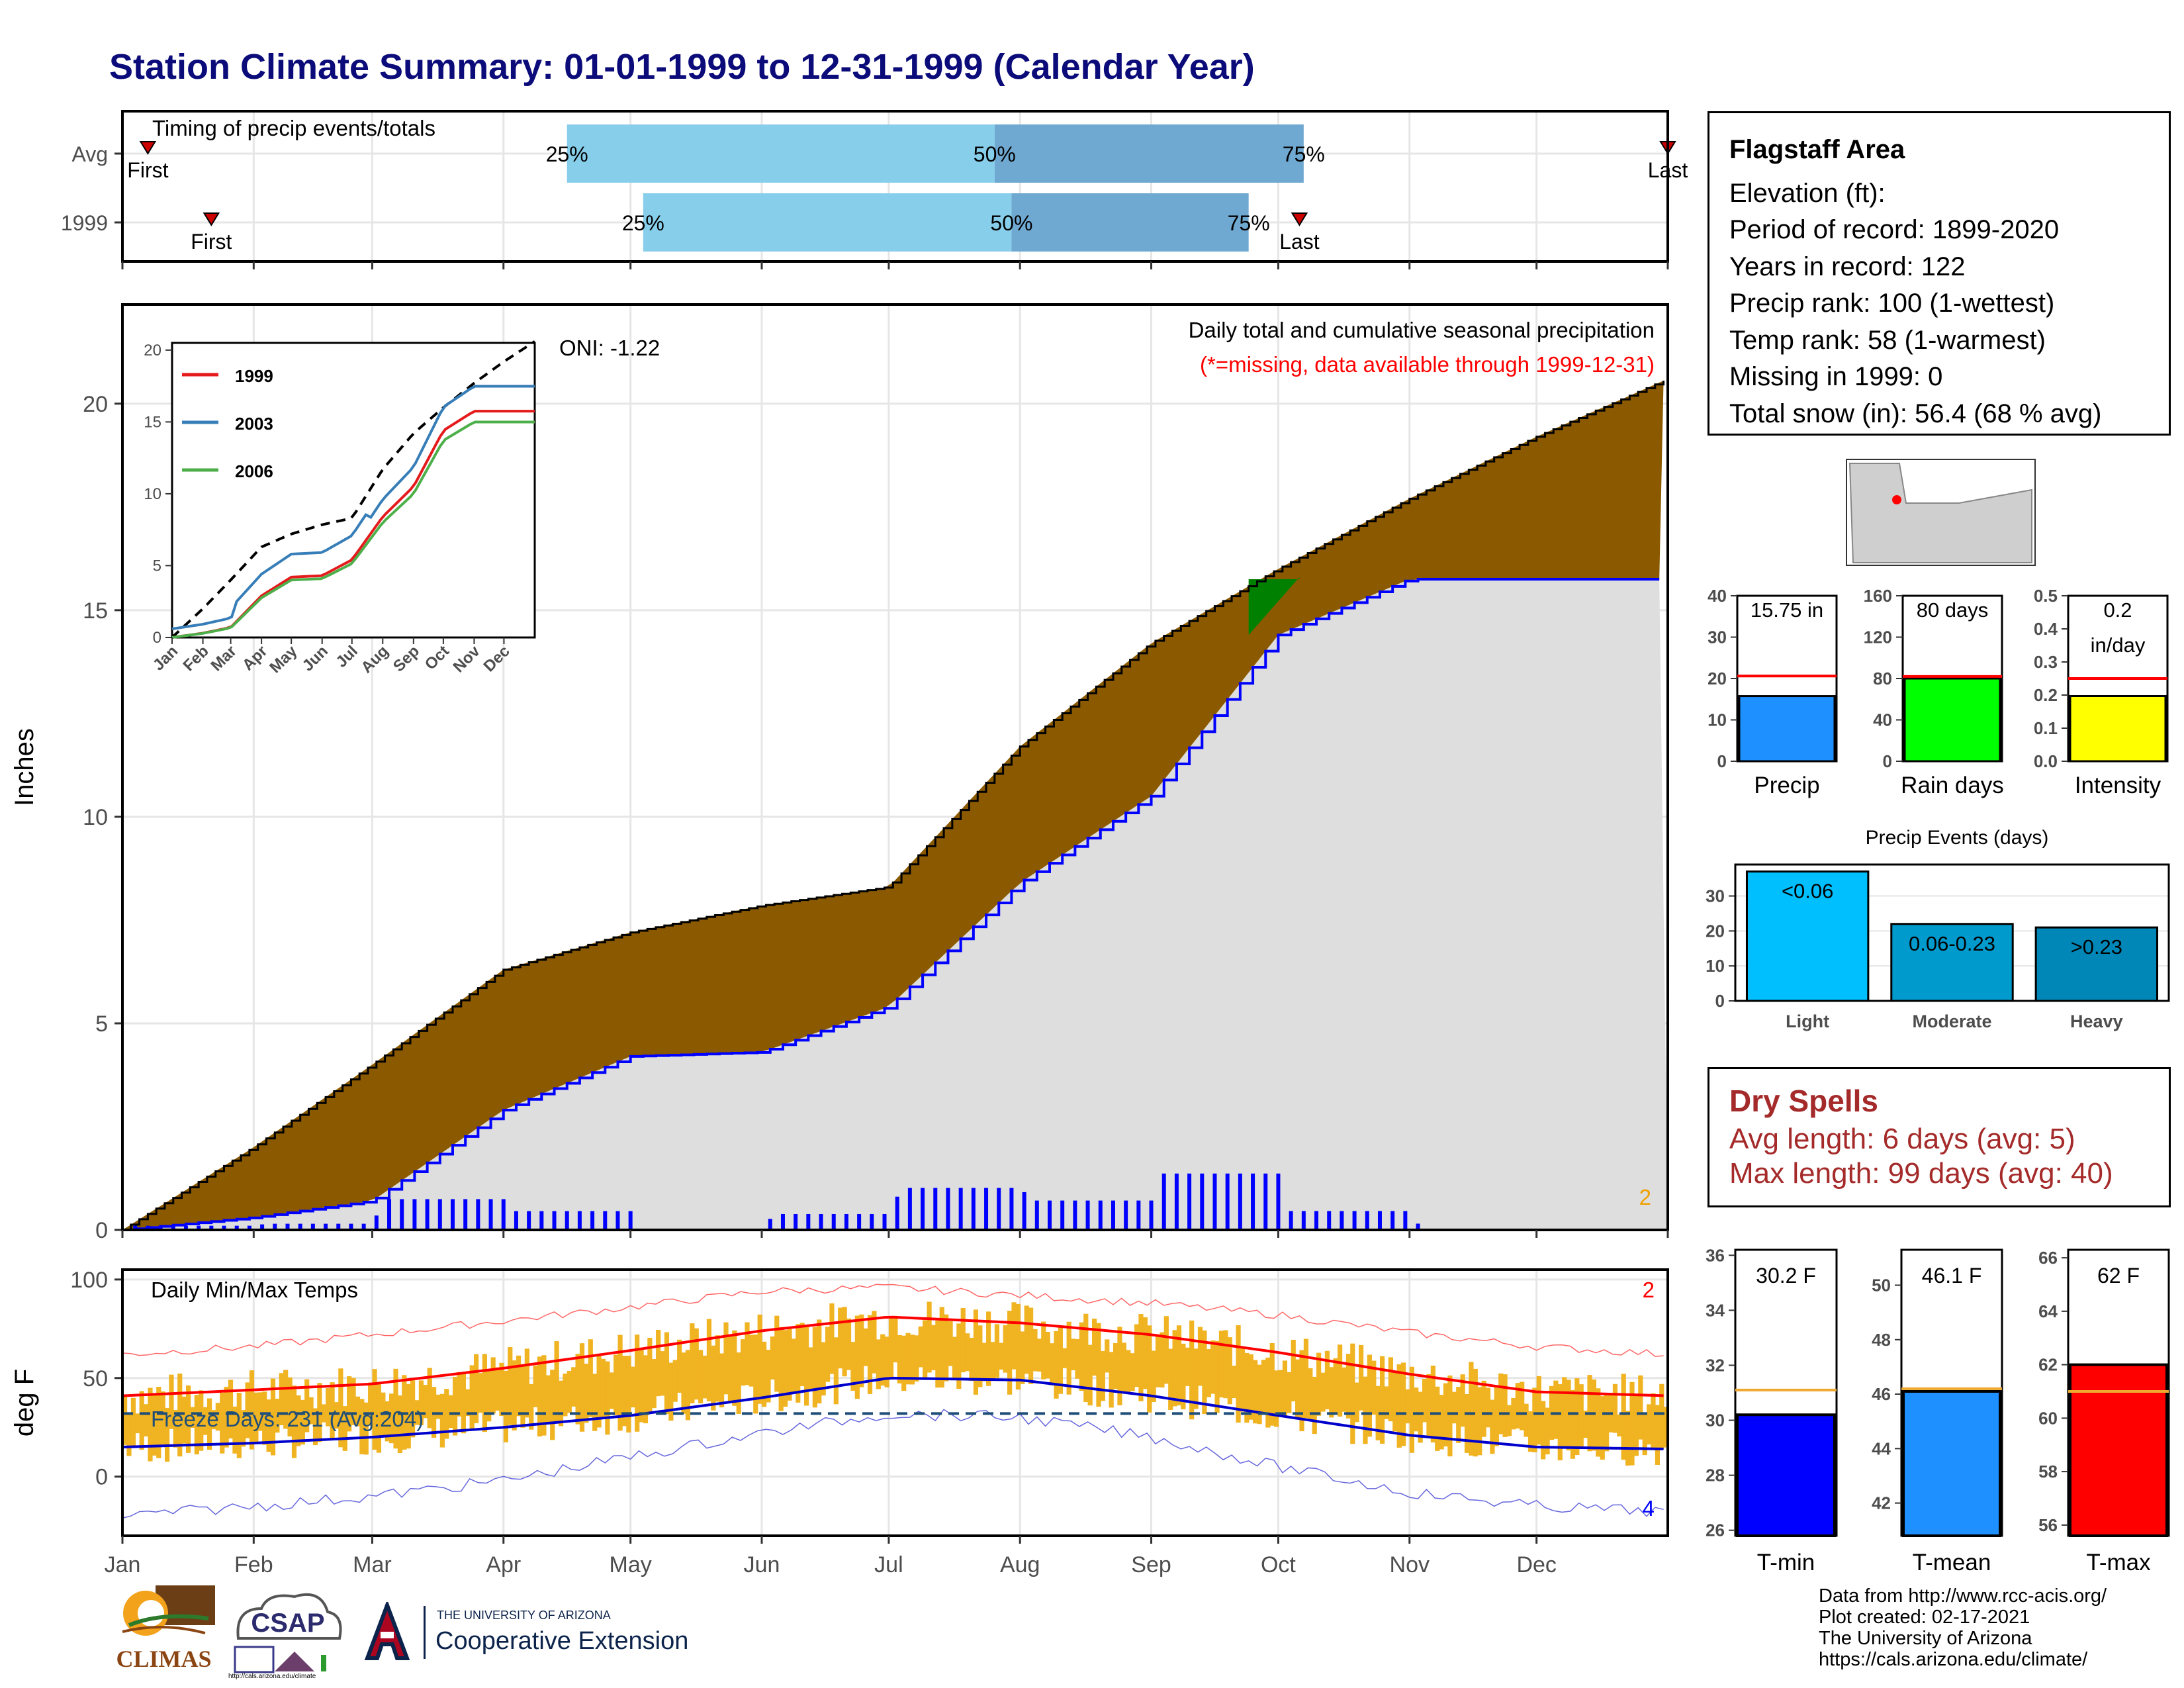 This screenshot has height=1688, width=2184. I want to click on credit-line: Data from http://www.rcc-acis.org/, so click(1963, 1596).